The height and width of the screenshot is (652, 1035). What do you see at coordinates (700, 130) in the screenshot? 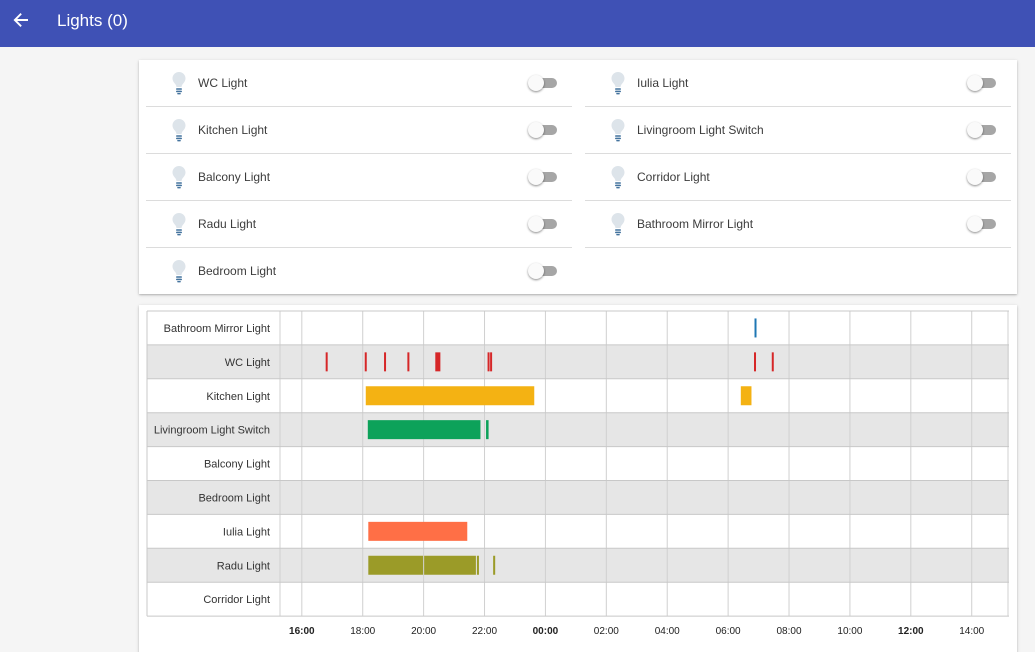
I see `entity-name: Livingroom Light Switch` at bounding box center [700, 130].